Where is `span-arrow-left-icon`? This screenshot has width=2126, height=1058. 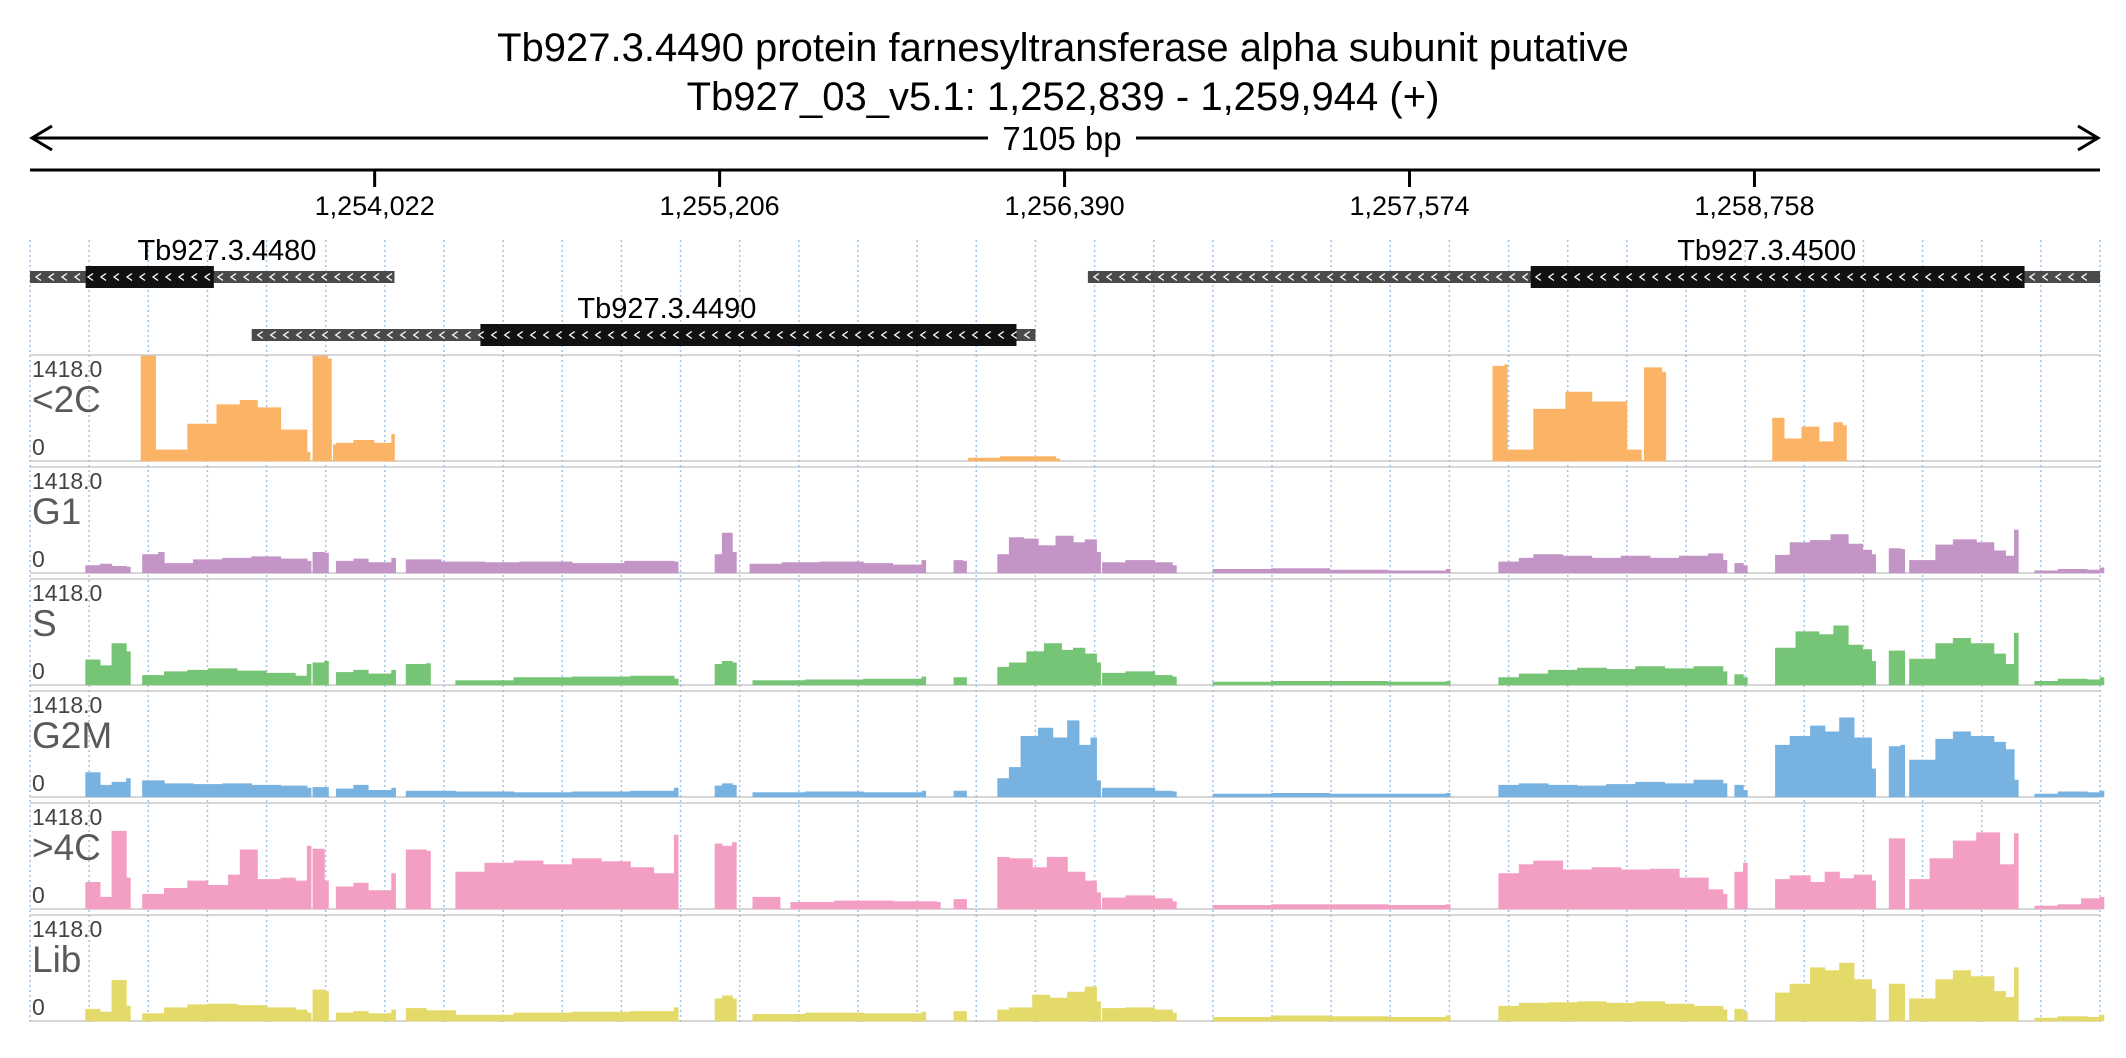 span-arrow-left-icon is located at coordinates (41, 138).